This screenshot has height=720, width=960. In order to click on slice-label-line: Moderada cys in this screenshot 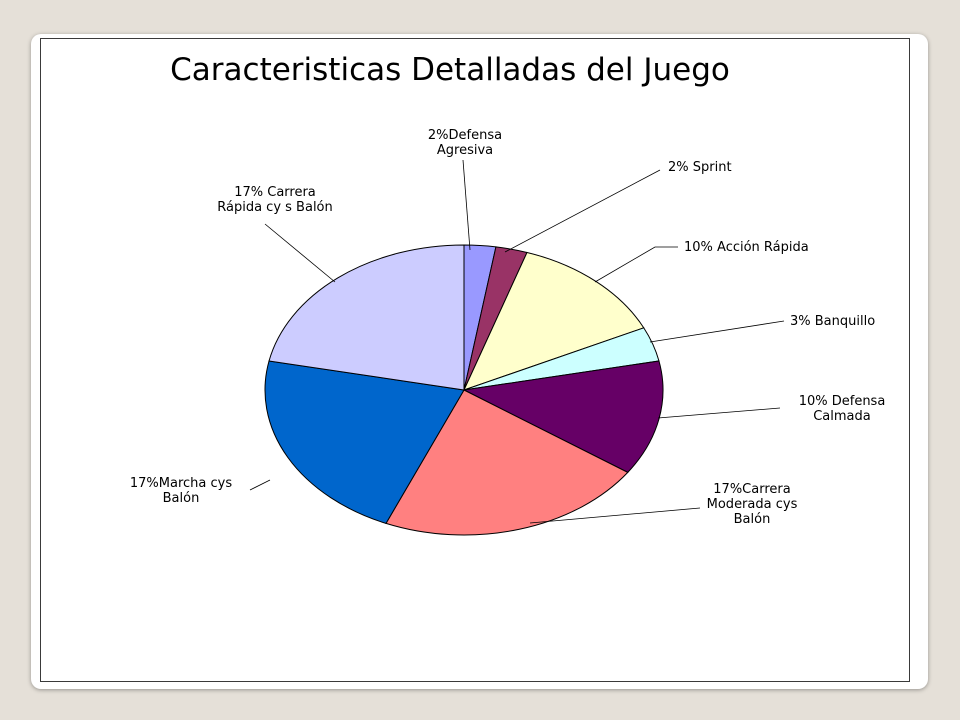, I will do `click(752, 504)`.